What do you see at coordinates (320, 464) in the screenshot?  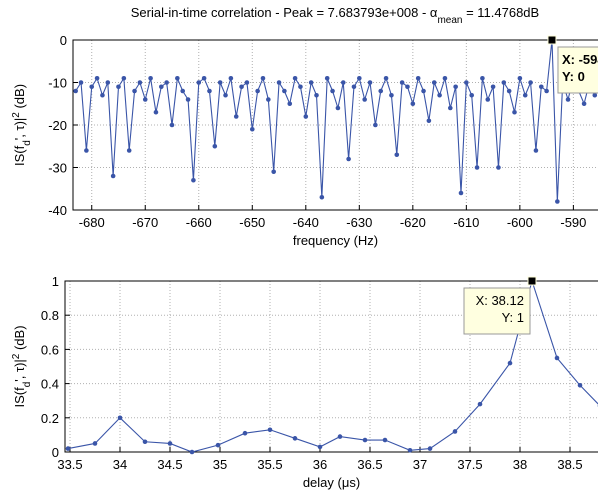 I see `x-tick-label: 36` at bounding box center [320, 464].